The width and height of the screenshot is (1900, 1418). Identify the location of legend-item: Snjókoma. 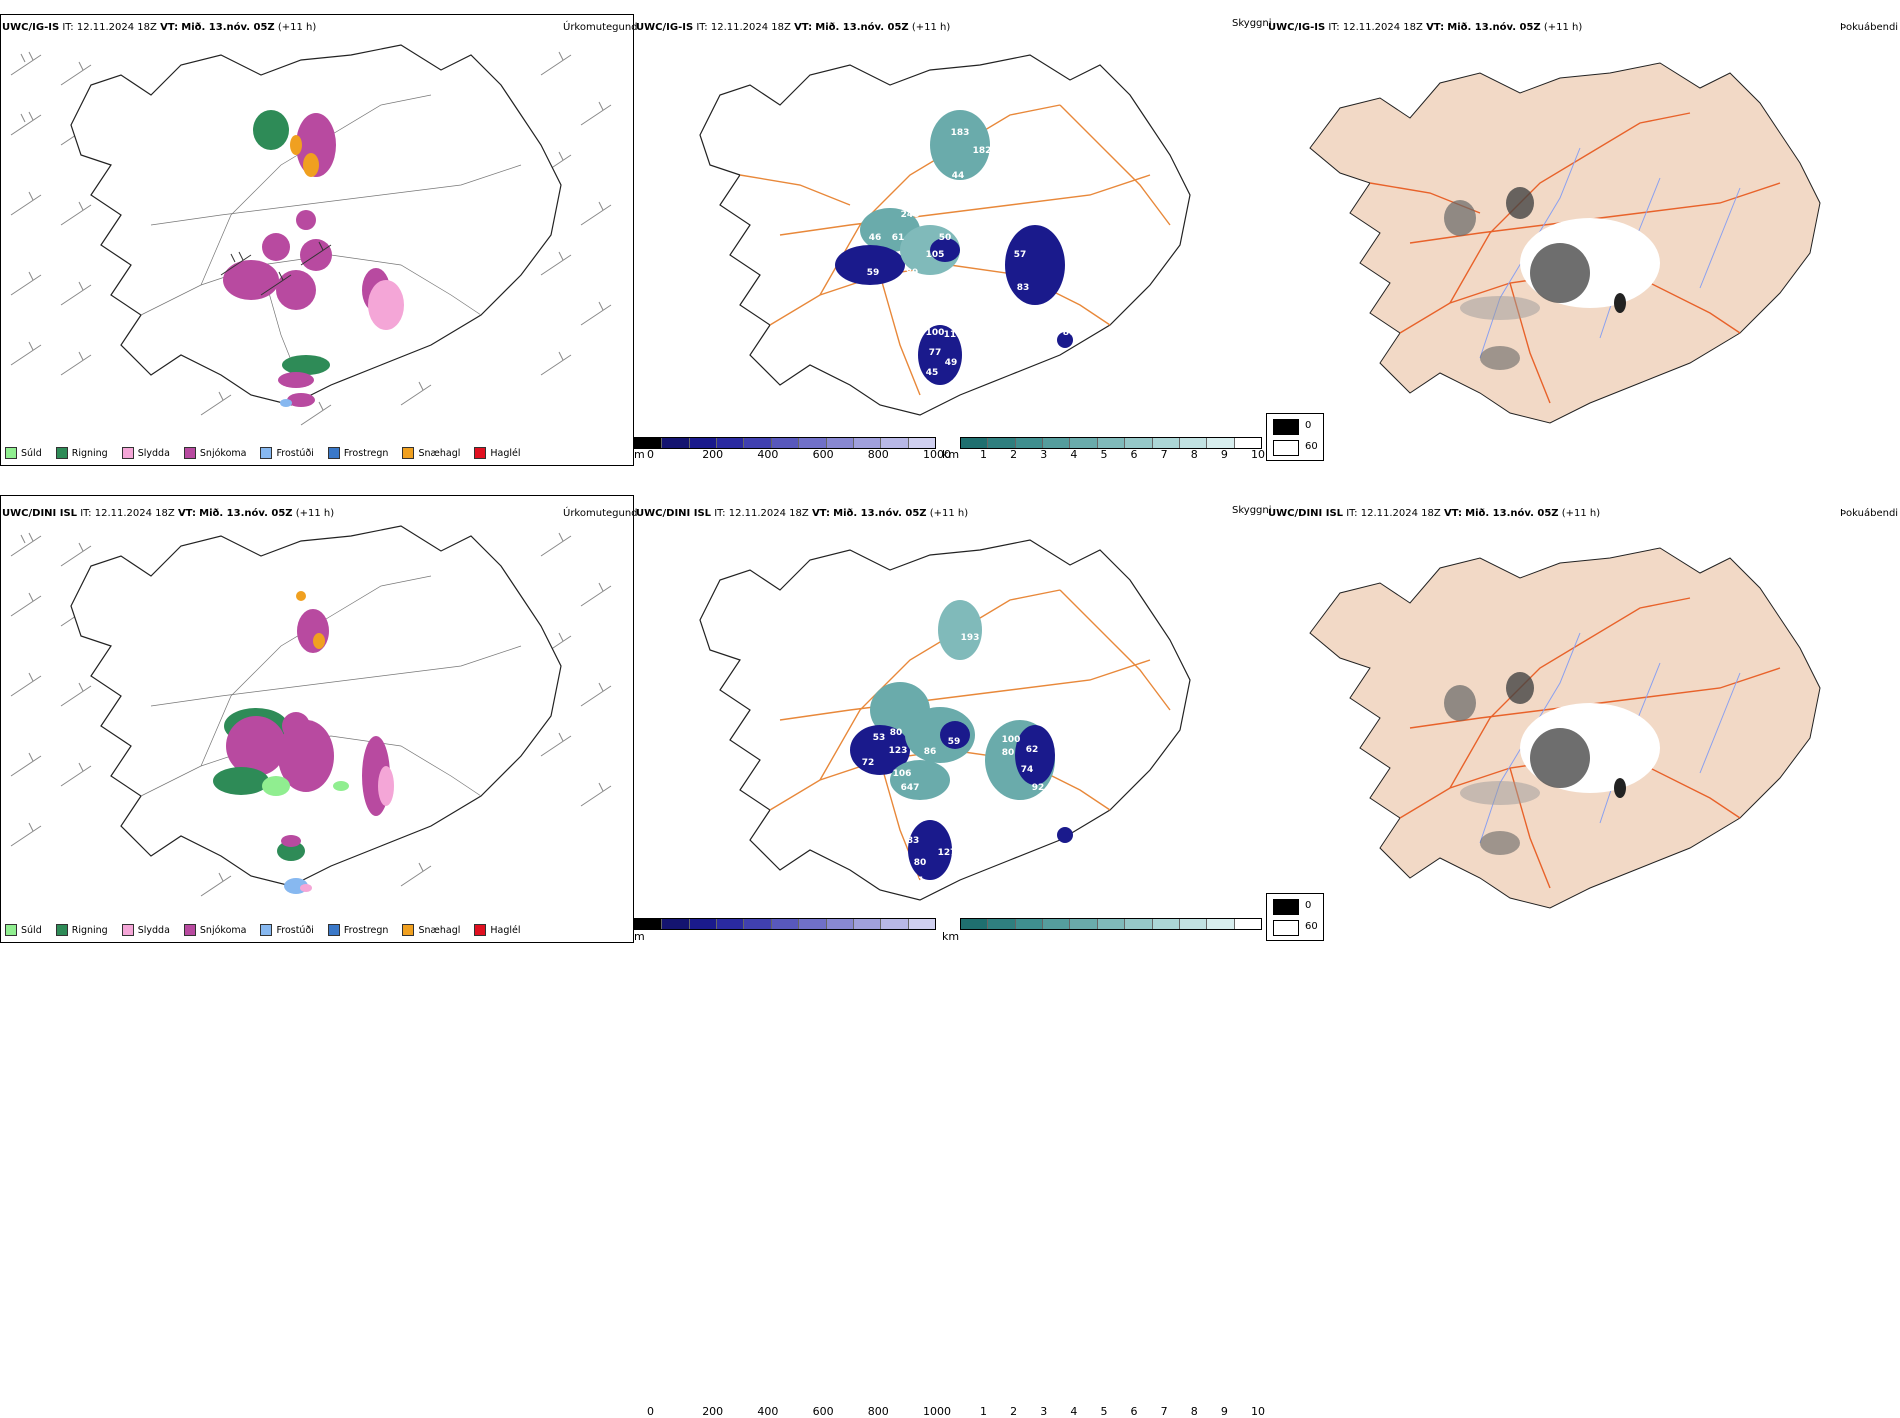
(215, 930).